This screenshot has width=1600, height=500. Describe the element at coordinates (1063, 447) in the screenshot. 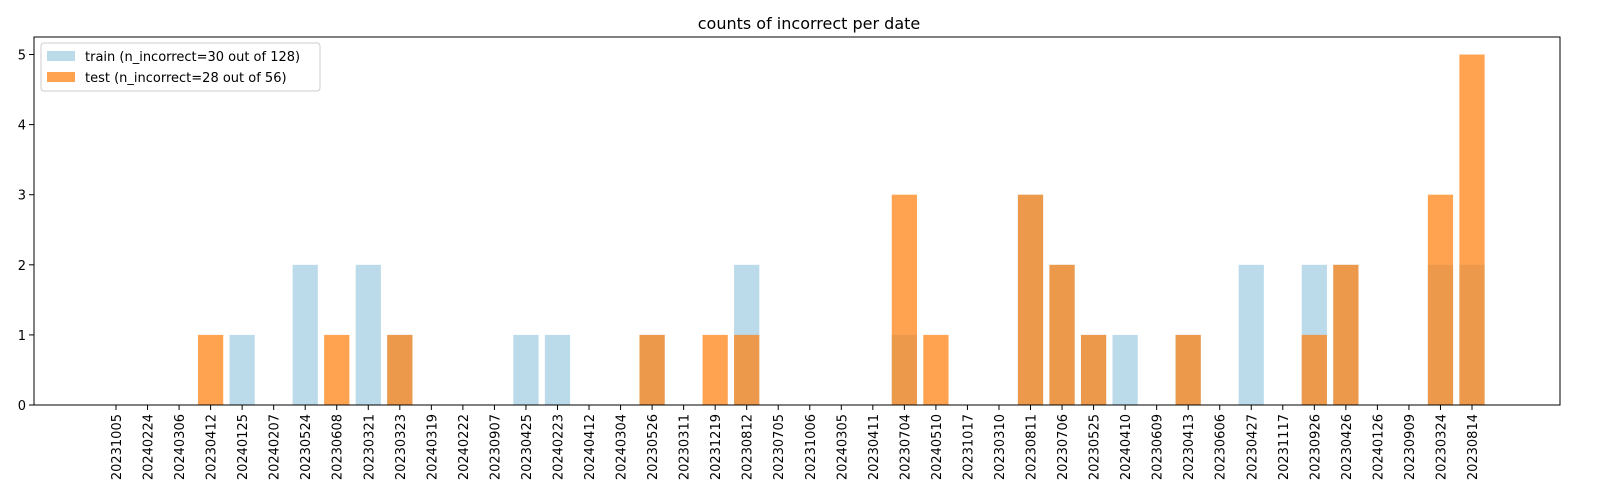

I see `x-tick-label: 20230706` at that location.